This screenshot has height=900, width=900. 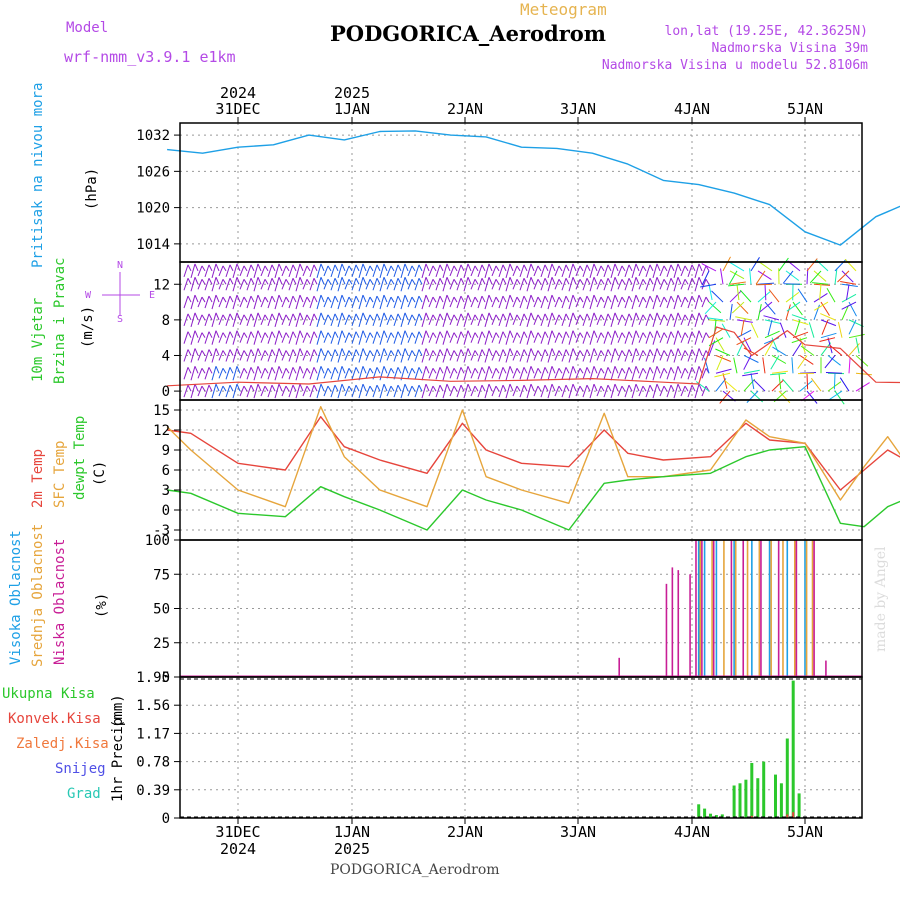 What do you see at coordinates (60, 474) in the screenshot?
I see `temp-side-label-2: SFC Temp` at bounding box center [60, 474].